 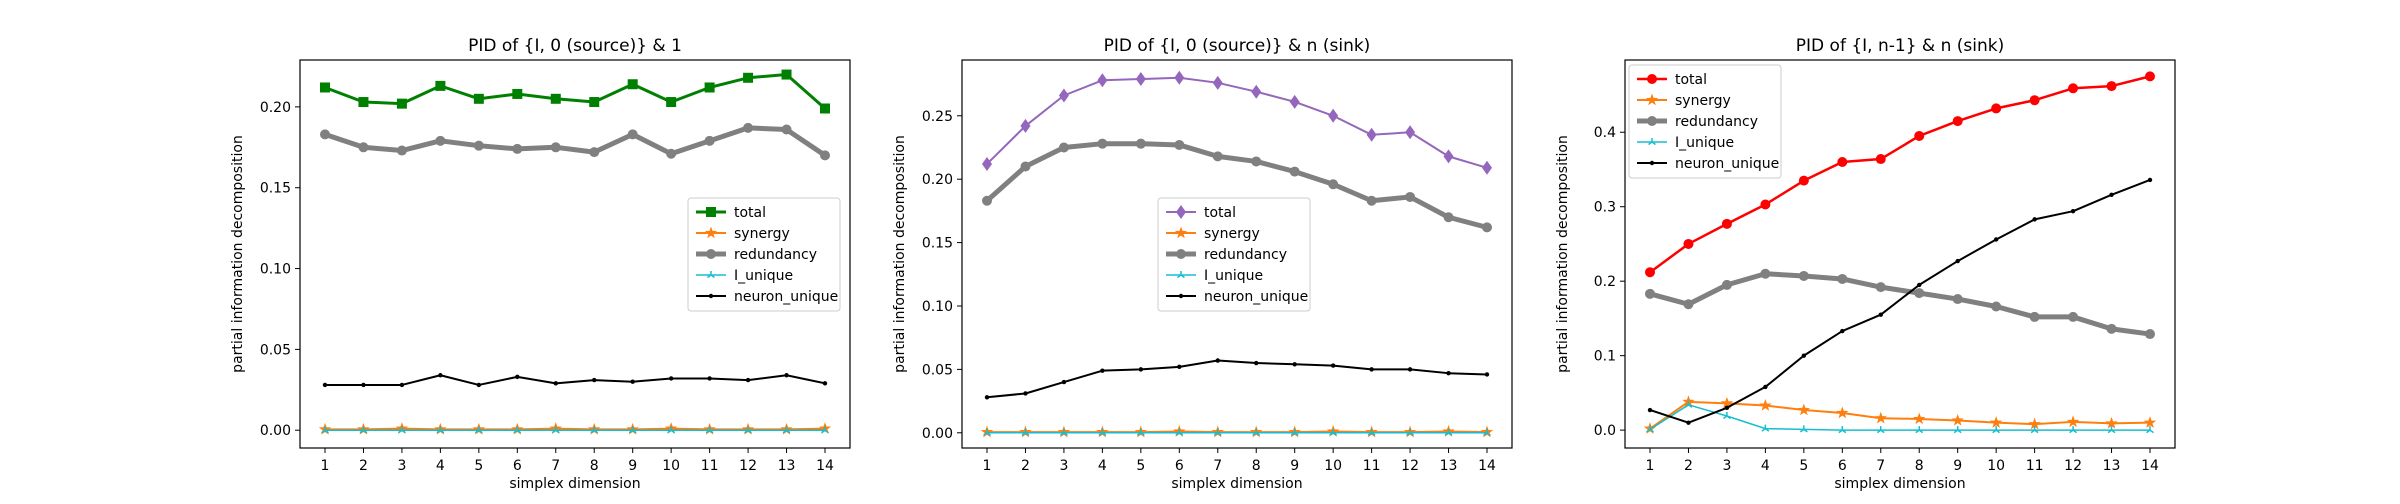 I want to click on y-tick-label: 0.15, so click(x=275, y=189).